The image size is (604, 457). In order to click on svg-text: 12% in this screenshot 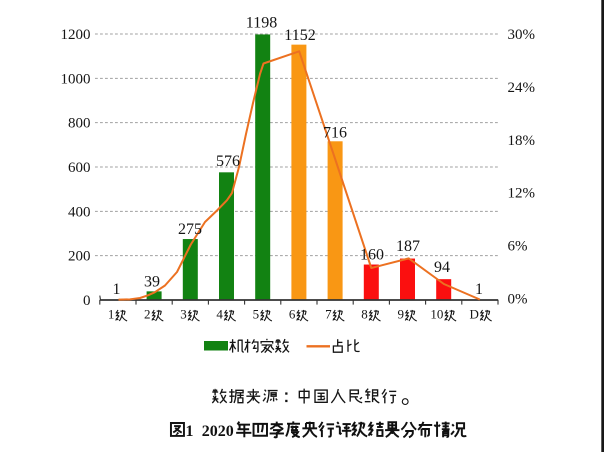, I will do `click(522, 194)`.